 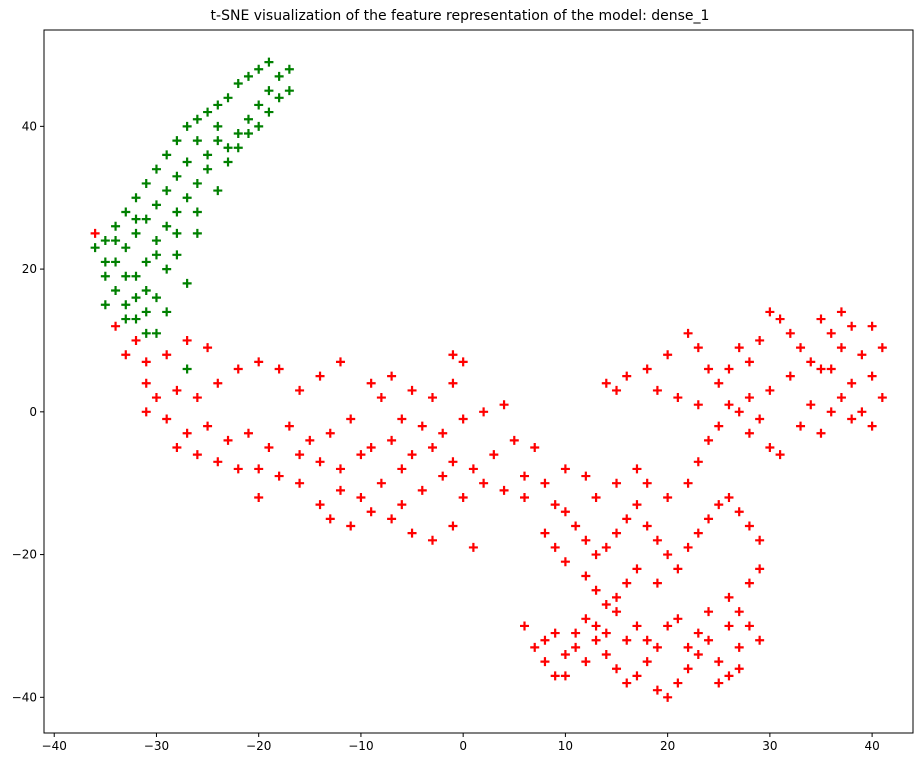 I want to click on y-tick-label: 40, so click(x=29, y=126).